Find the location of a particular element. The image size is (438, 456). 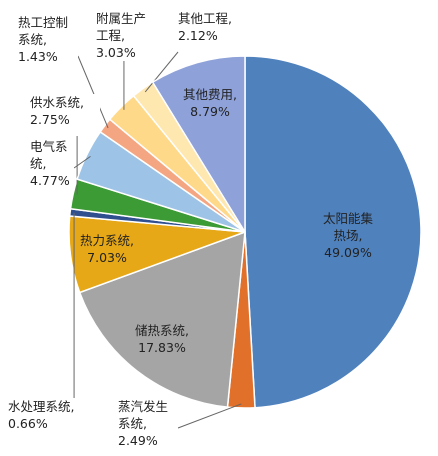

value-label: 2.49% is located at coordinates (138, 440).